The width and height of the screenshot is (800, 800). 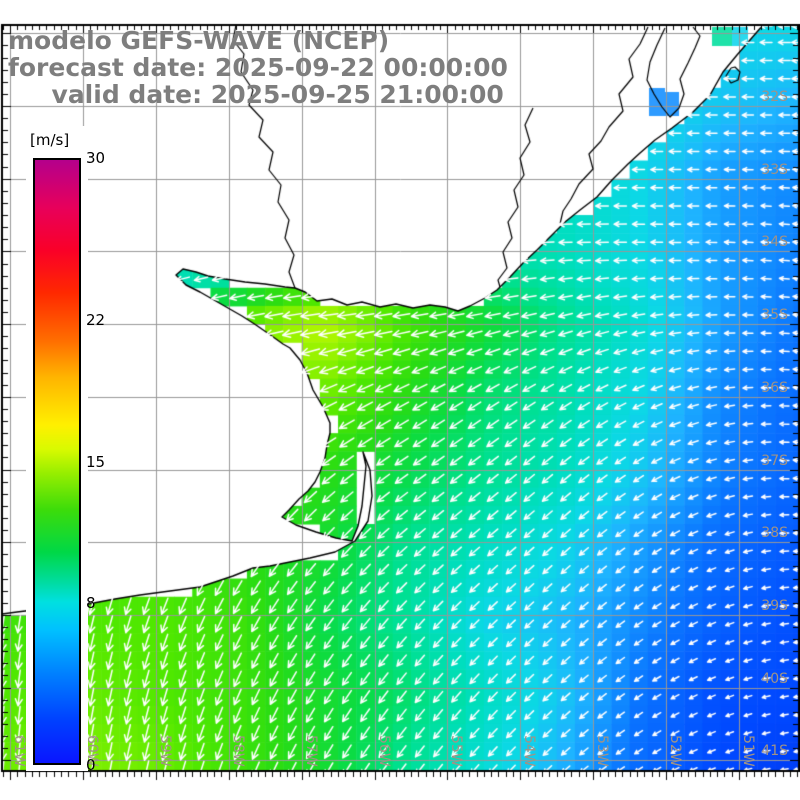 What do you see at coordinates (774, 387) in the screenshot?
I see `lat-label-36s: 36S` at bounding box center [774, 387].